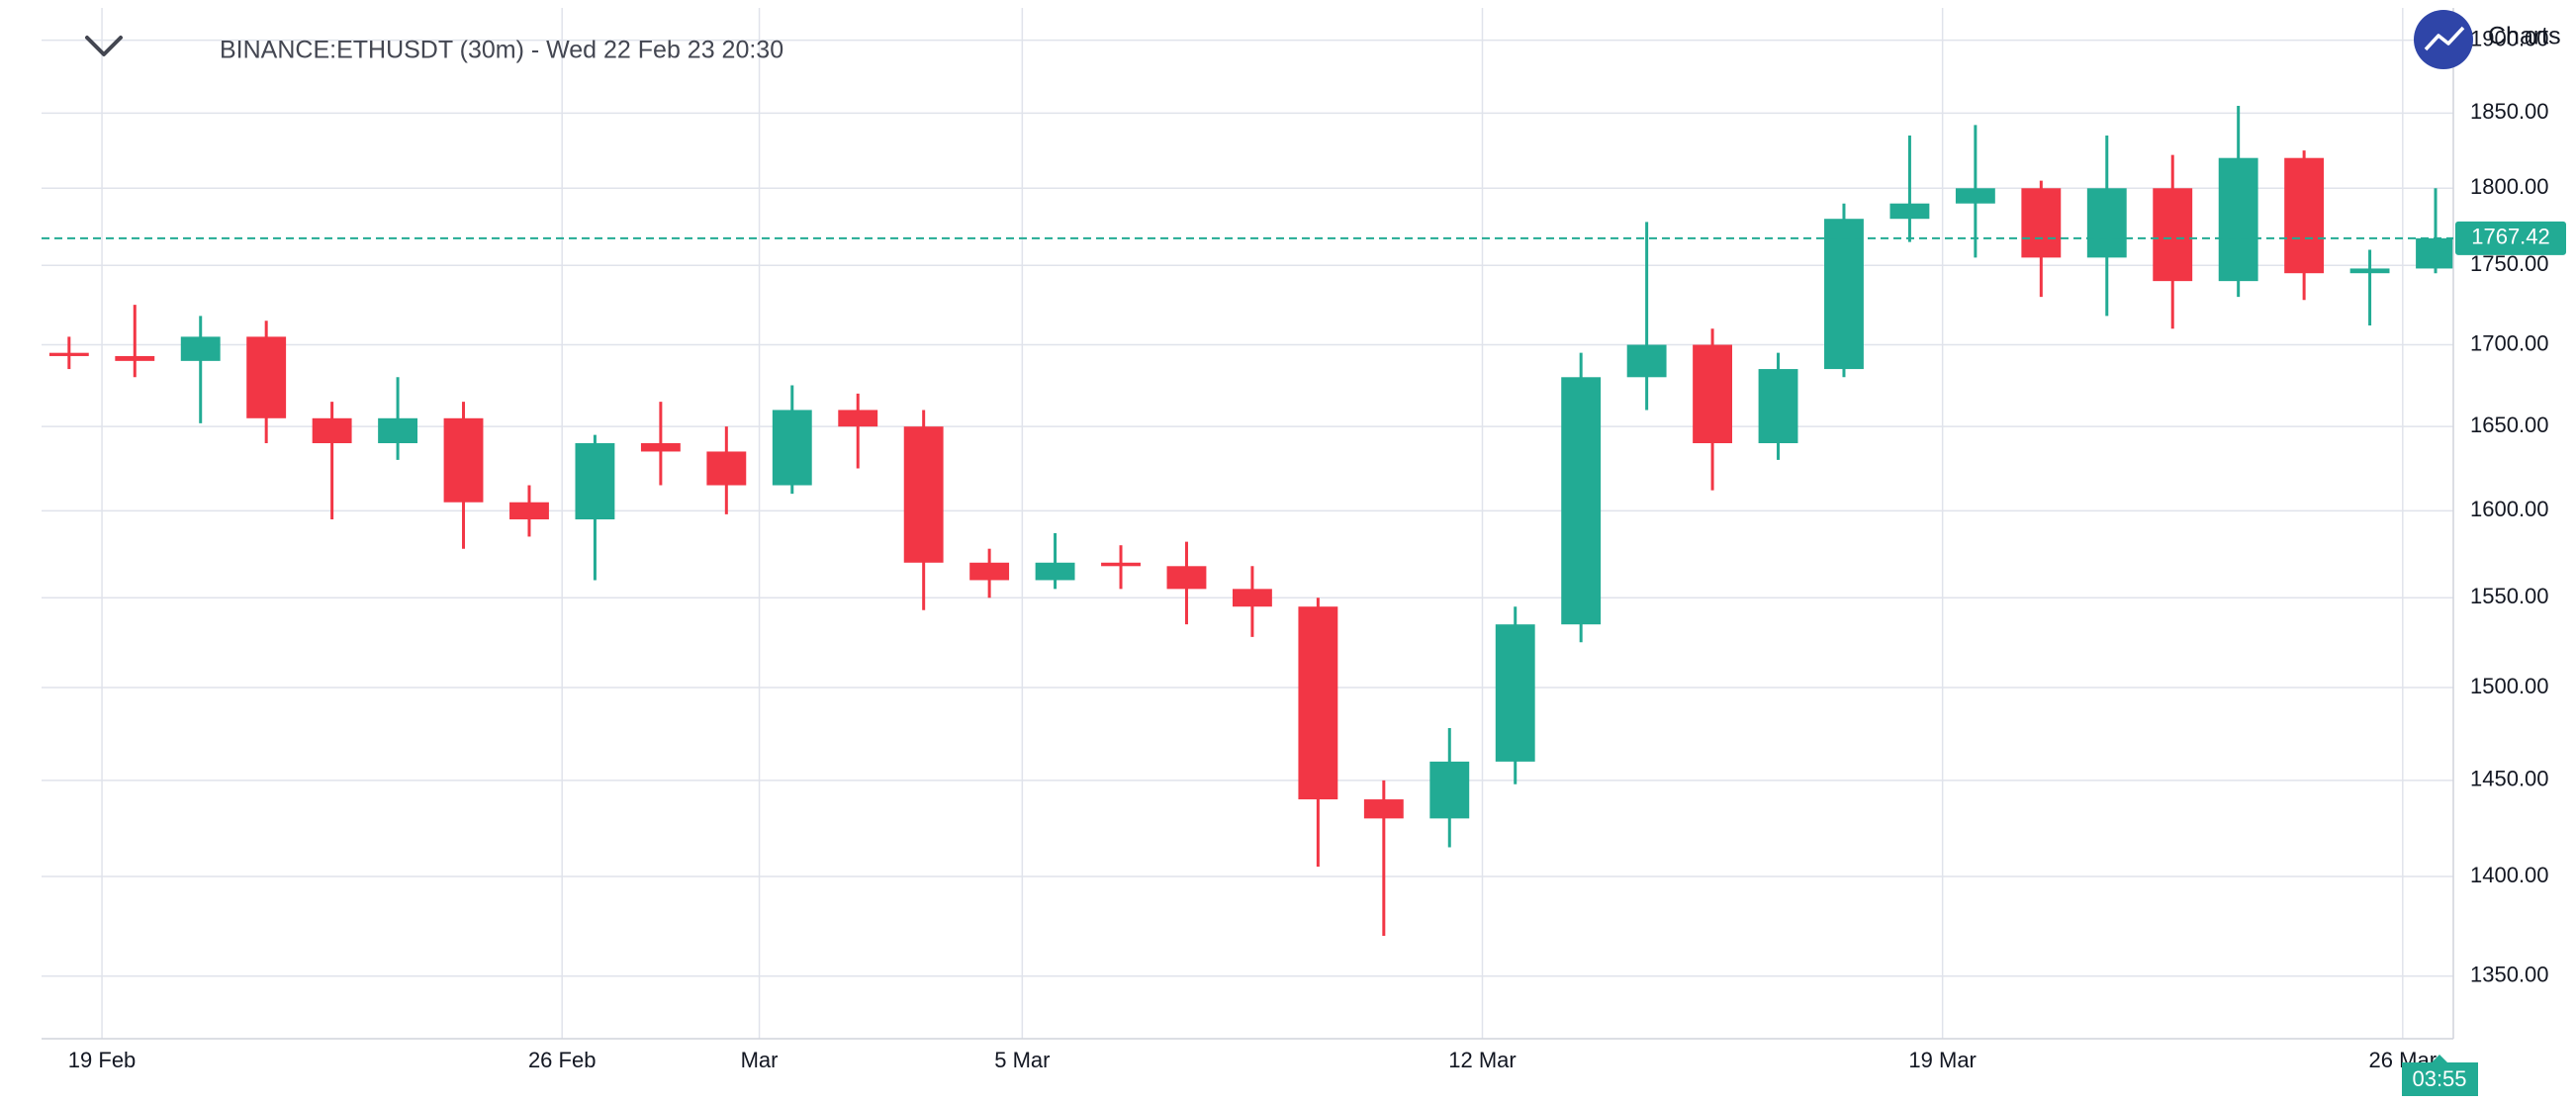 Image resolution: width=2576 pixels, height=1104 pixels. Describe the element at coordinates (2509, 596) in the screenshot. I see `y-tick-label: 1550.00` at that location.